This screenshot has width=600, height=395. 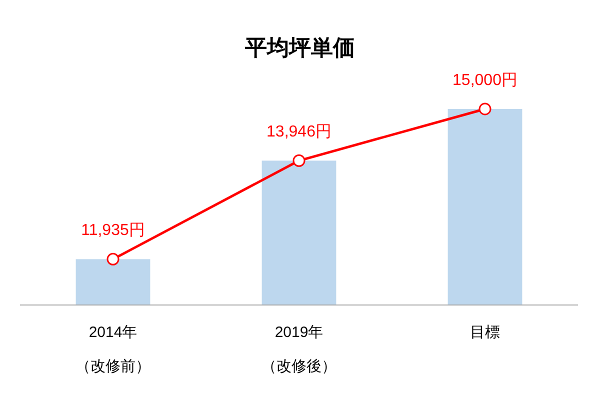 I want to click on data-label: 15,000円, so click(x=485, y=80).